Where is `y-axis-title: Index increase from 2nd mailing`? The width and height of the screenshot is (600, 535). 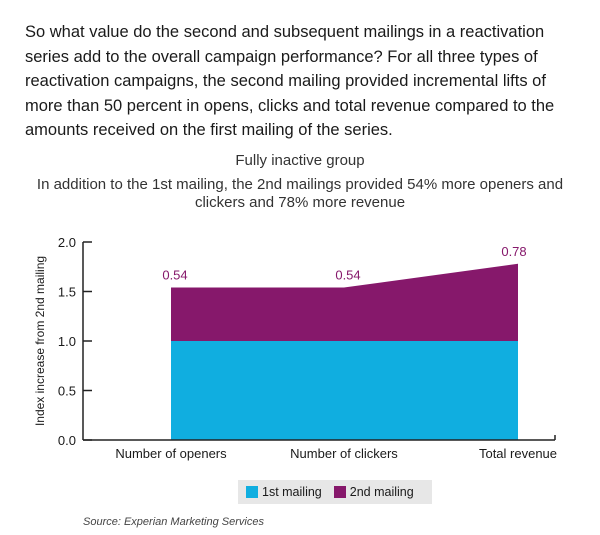
y-axis-title: Index increase from 2nd mailing is located at coordinates (40, 341).